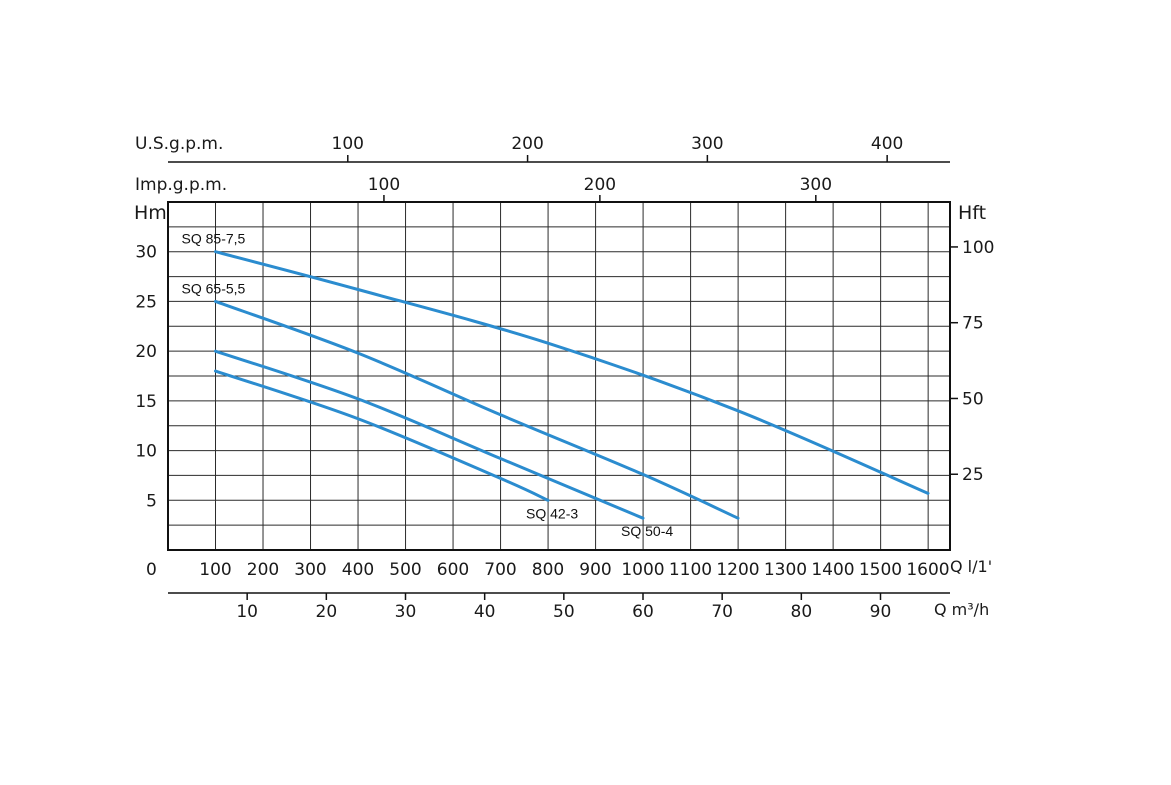 This screenshot has width=1171, height=785. What do you see at coordinates (802, 612) in the screenshot?
I see `m3h-tick-label: 80` at bounding box center [802, 612].